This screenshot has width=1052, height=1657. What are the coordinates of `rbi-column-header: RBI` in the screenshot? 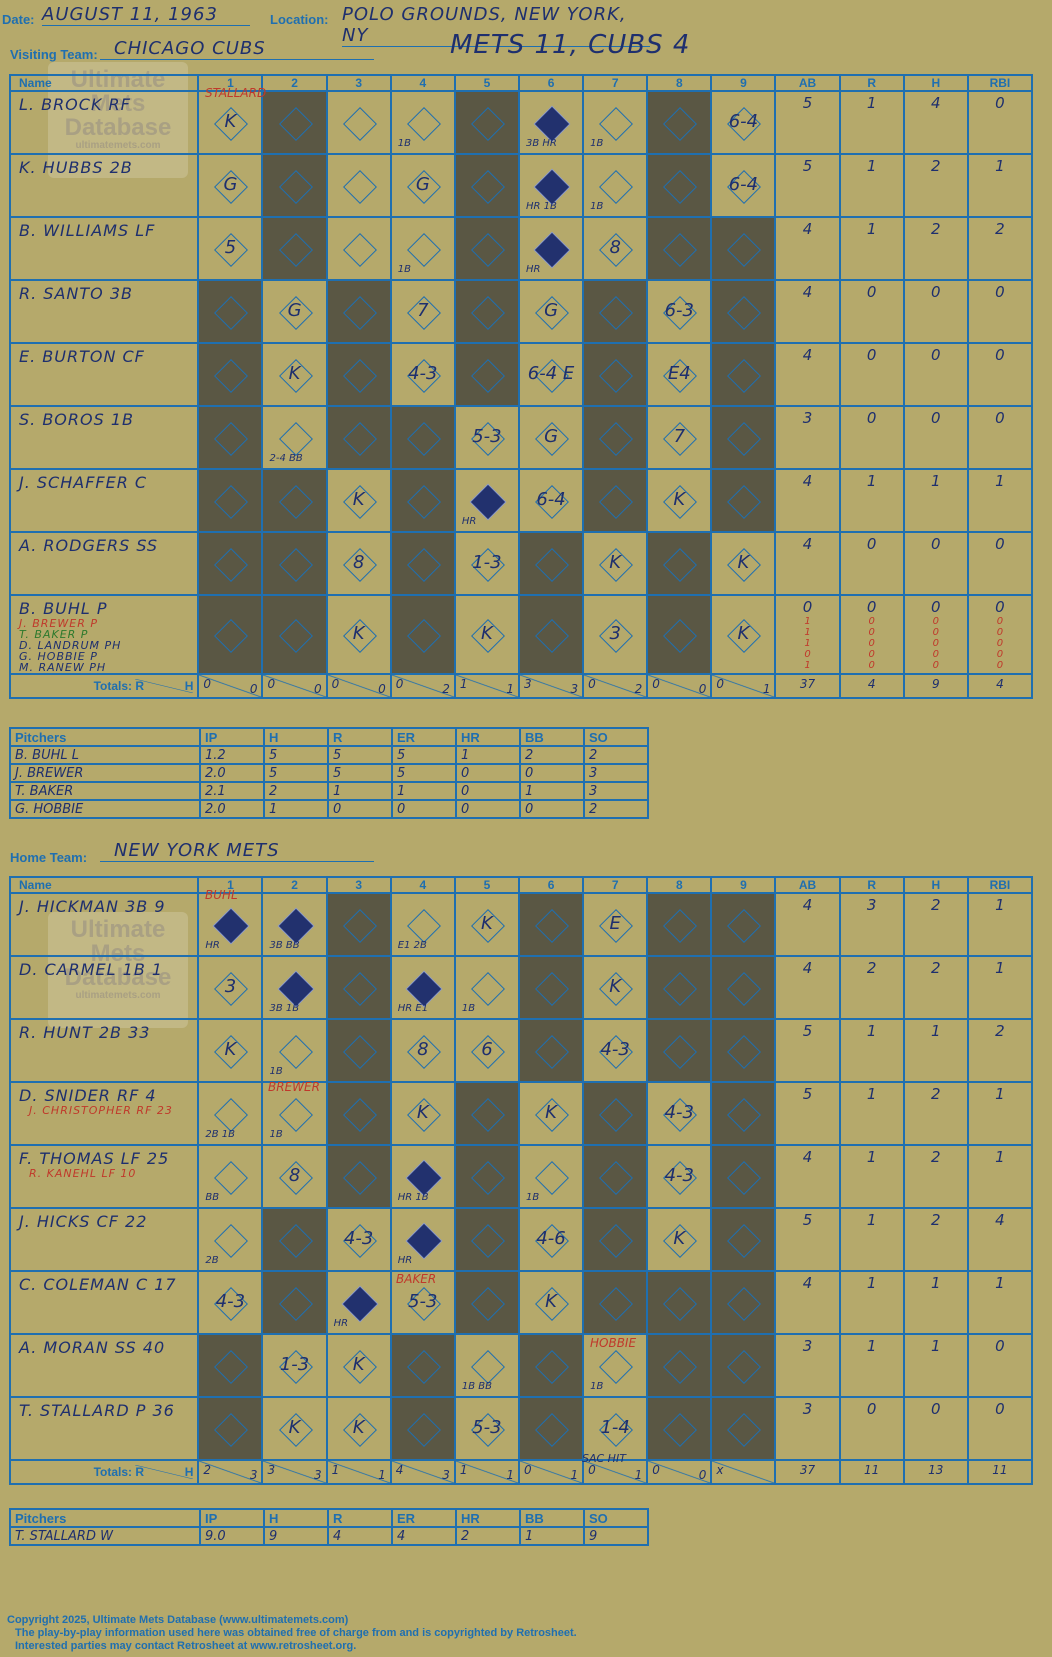 It's located at (1000, 885).